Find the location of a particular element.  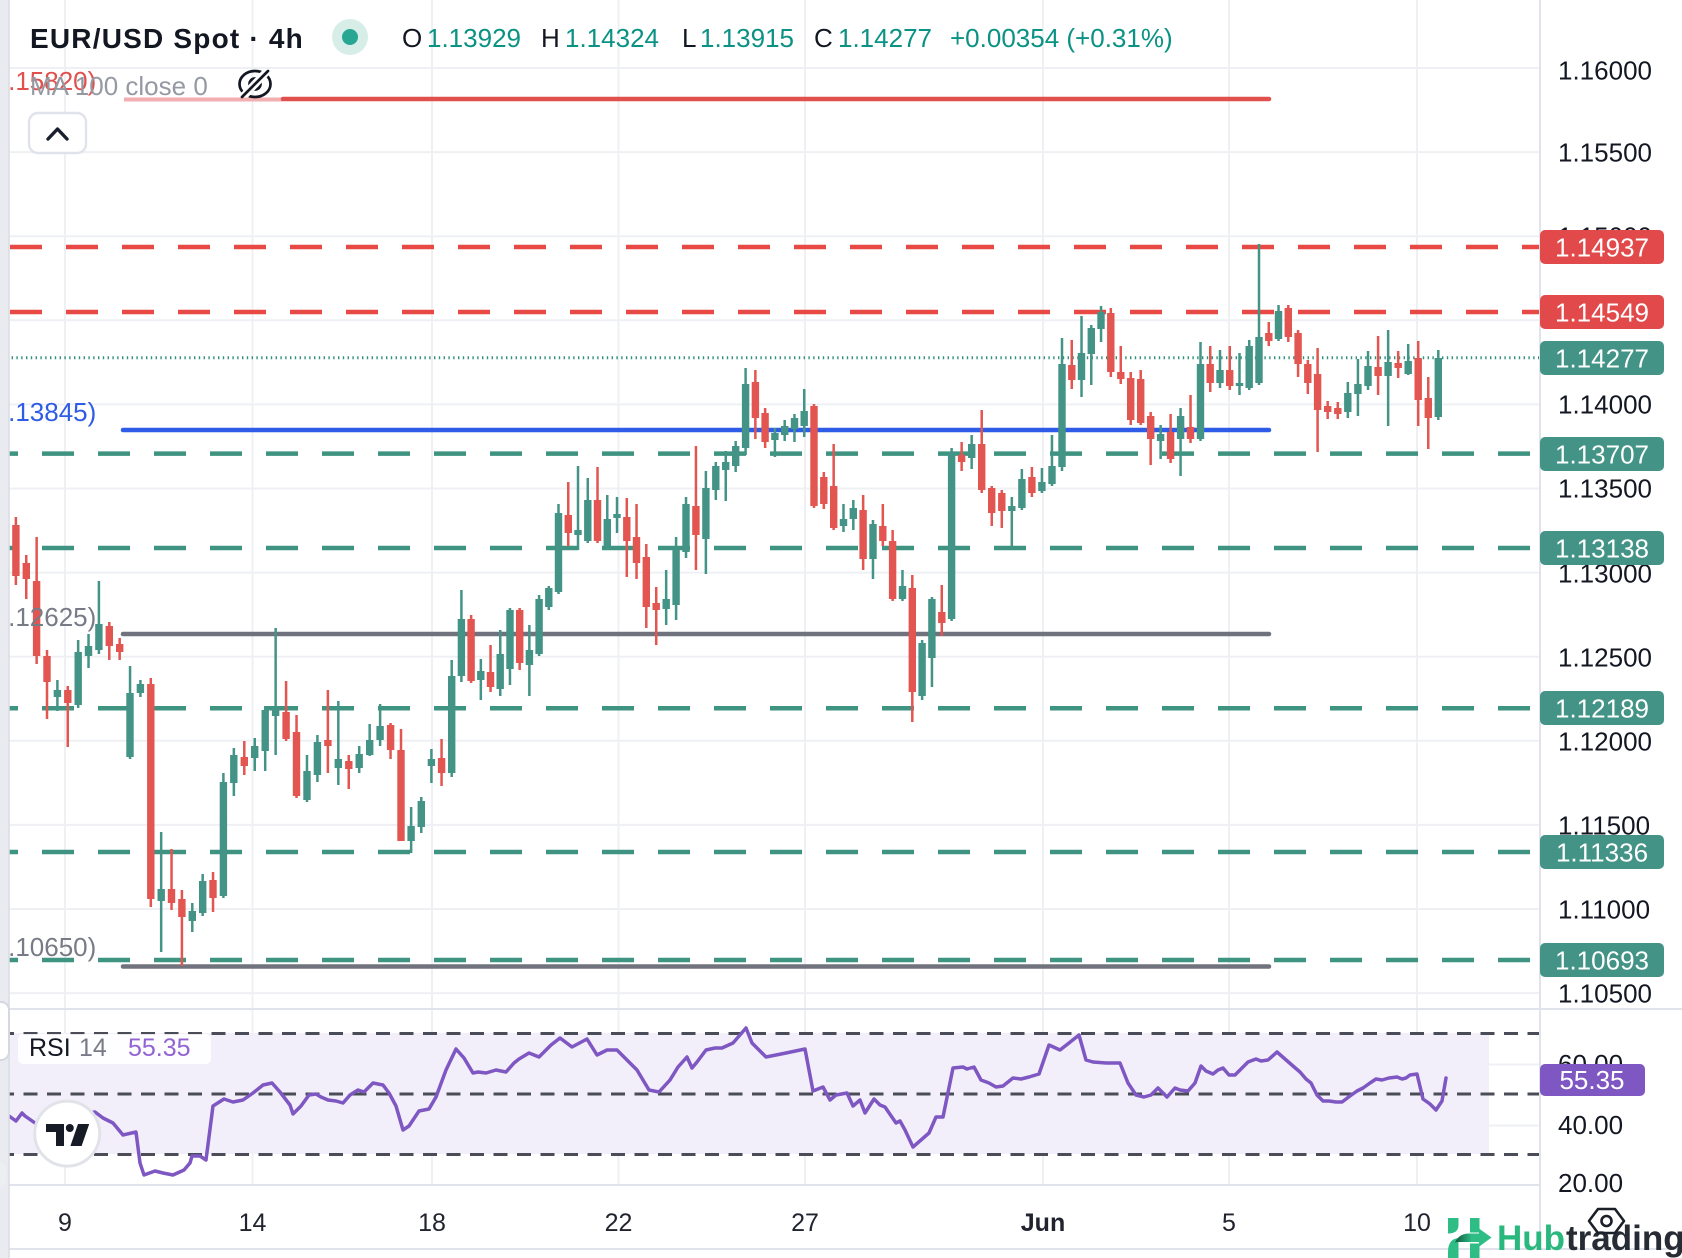

svg-text: 40.00 is located at coordinates (1590, 1125).